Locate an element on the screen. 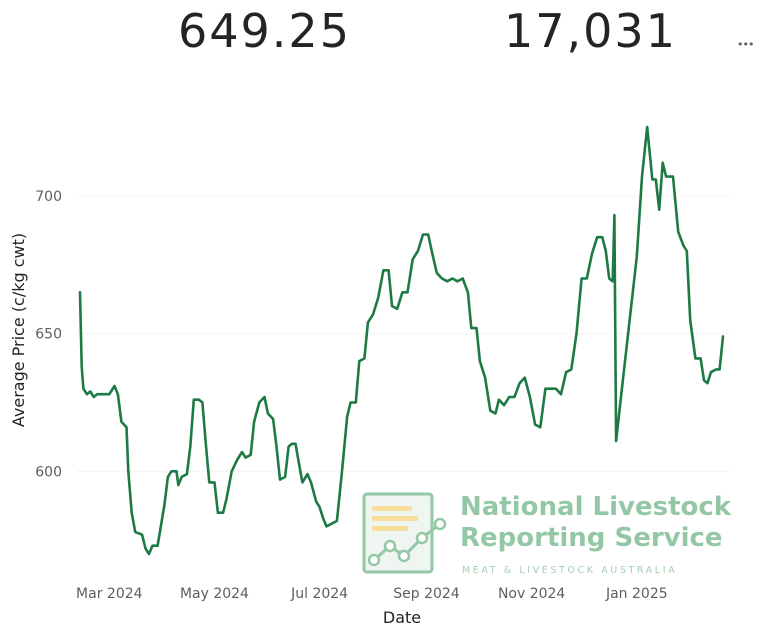 This screenshot has width=768, height=637. x-tick-label: May 2024 is located at coordinates (214, 594).